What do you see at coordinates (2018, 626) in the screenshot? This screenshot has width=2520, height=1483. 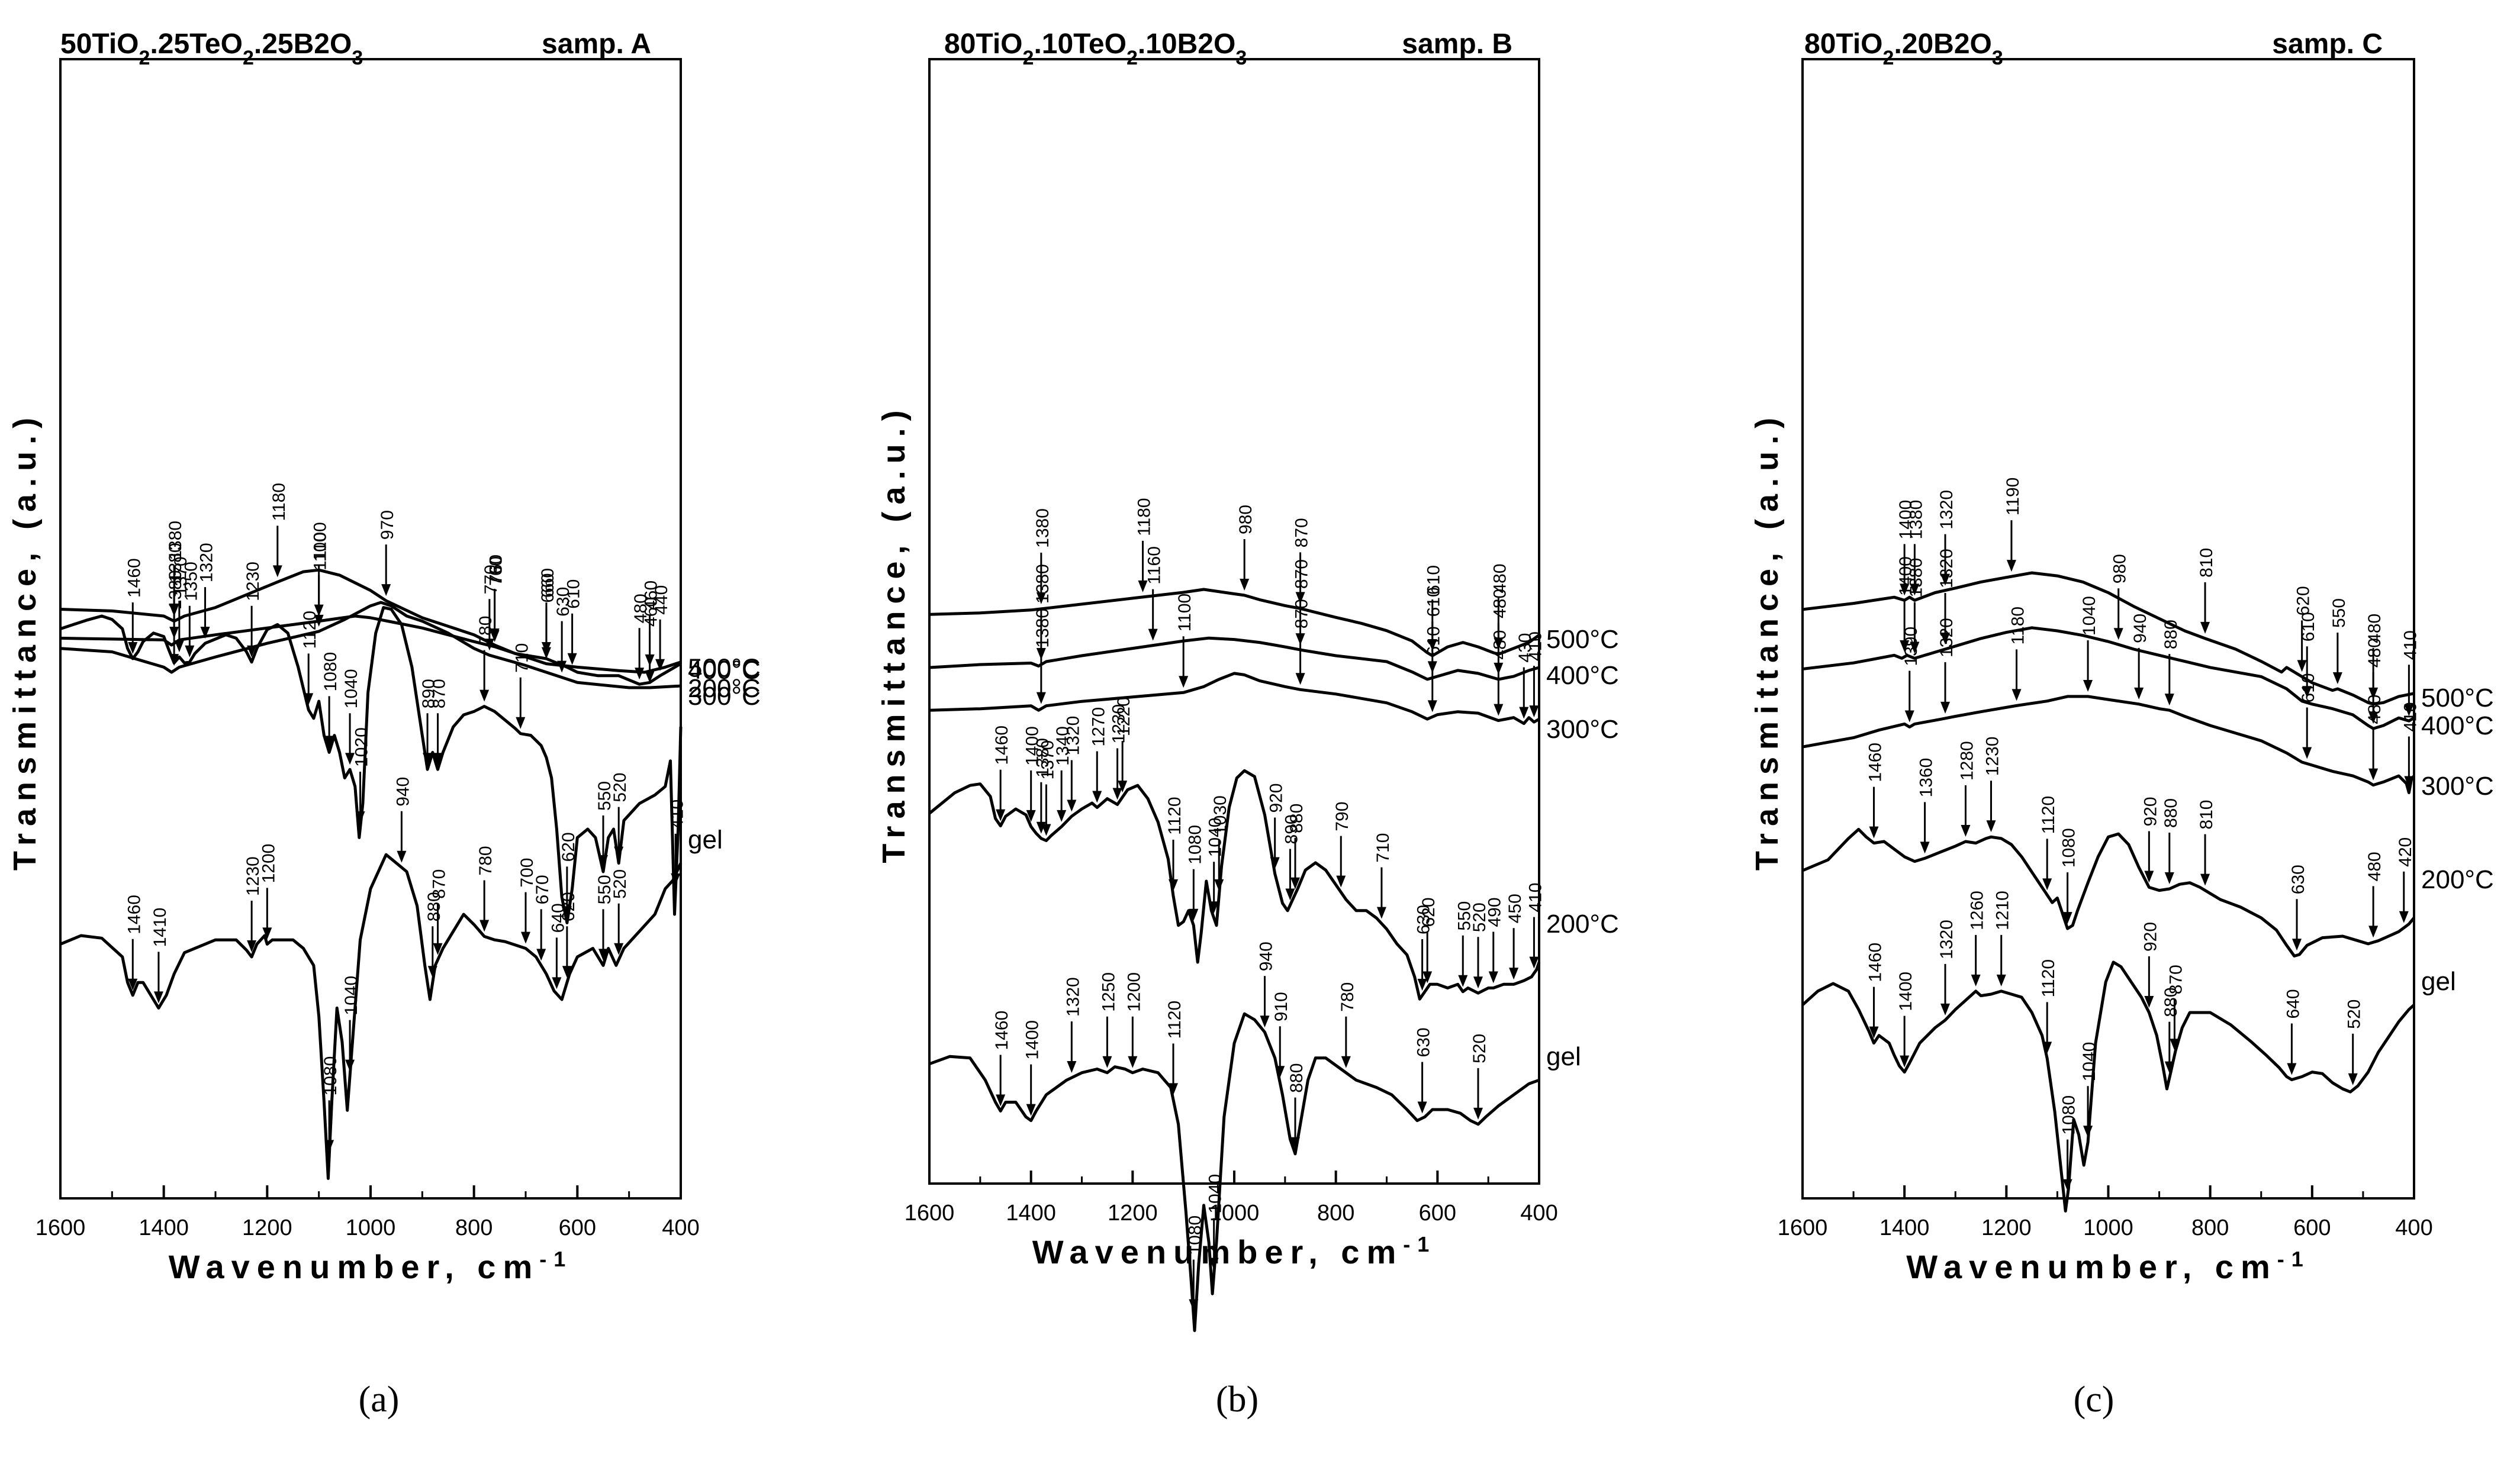 I see `peak-label-1180: 1180` at bounding box center [2018, 626].